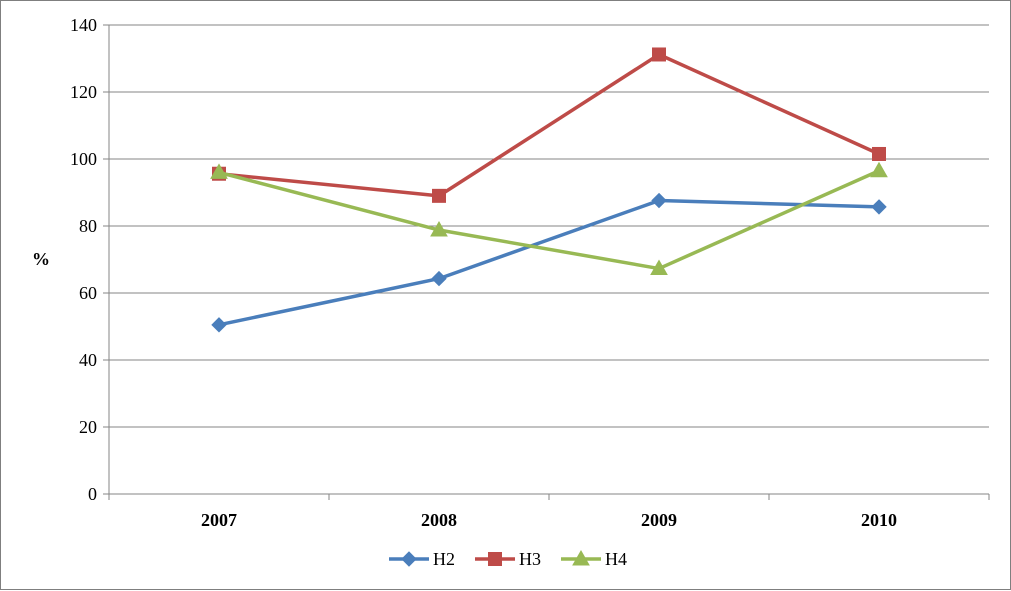 This screenshot has width=1011, height=591. I want to click on legend: H2 H3 H4, so click(508, 559).